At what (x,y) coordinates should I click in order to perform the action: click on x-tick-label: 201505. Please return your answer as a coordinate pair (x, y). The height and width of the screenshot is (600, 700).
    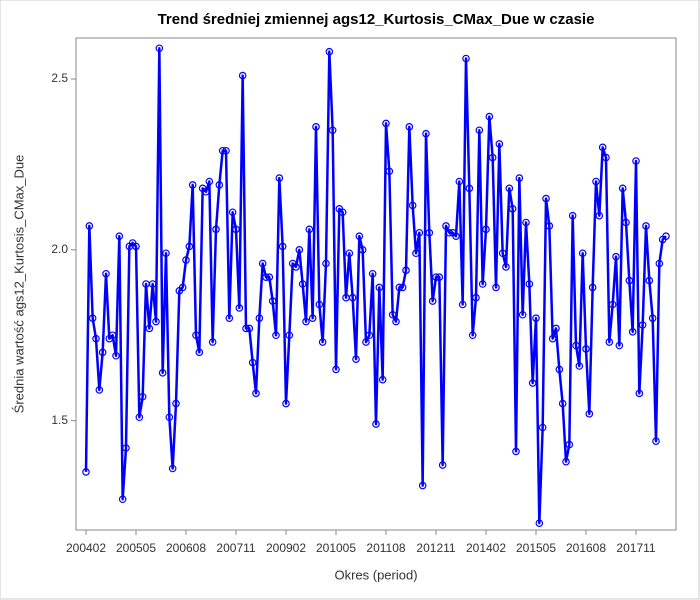
    Looking at the image, I should click on (536, 548).